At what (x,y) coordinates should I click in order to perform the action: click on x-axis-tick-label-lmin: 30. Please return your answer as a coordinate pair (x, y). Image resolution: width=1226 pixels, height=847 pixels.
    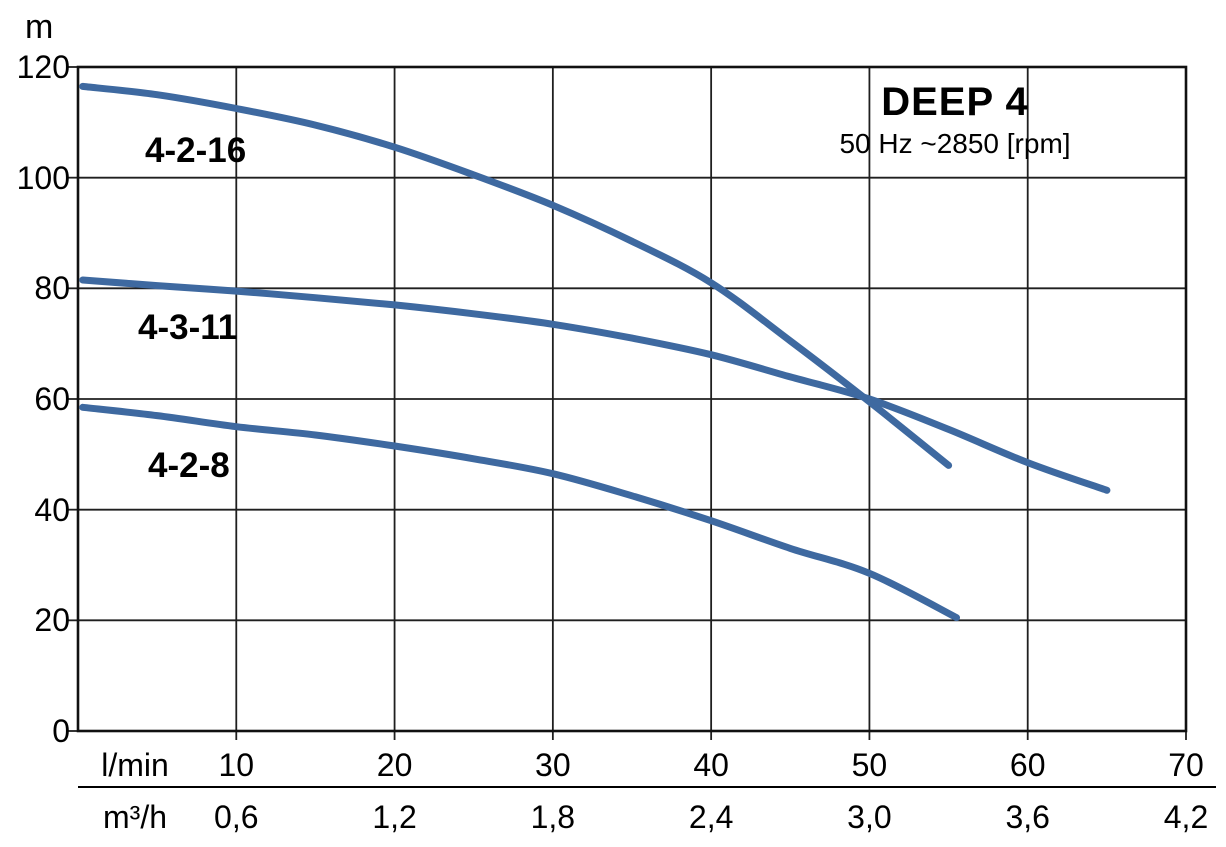
    Looking at the image, I should click on (553, 765).